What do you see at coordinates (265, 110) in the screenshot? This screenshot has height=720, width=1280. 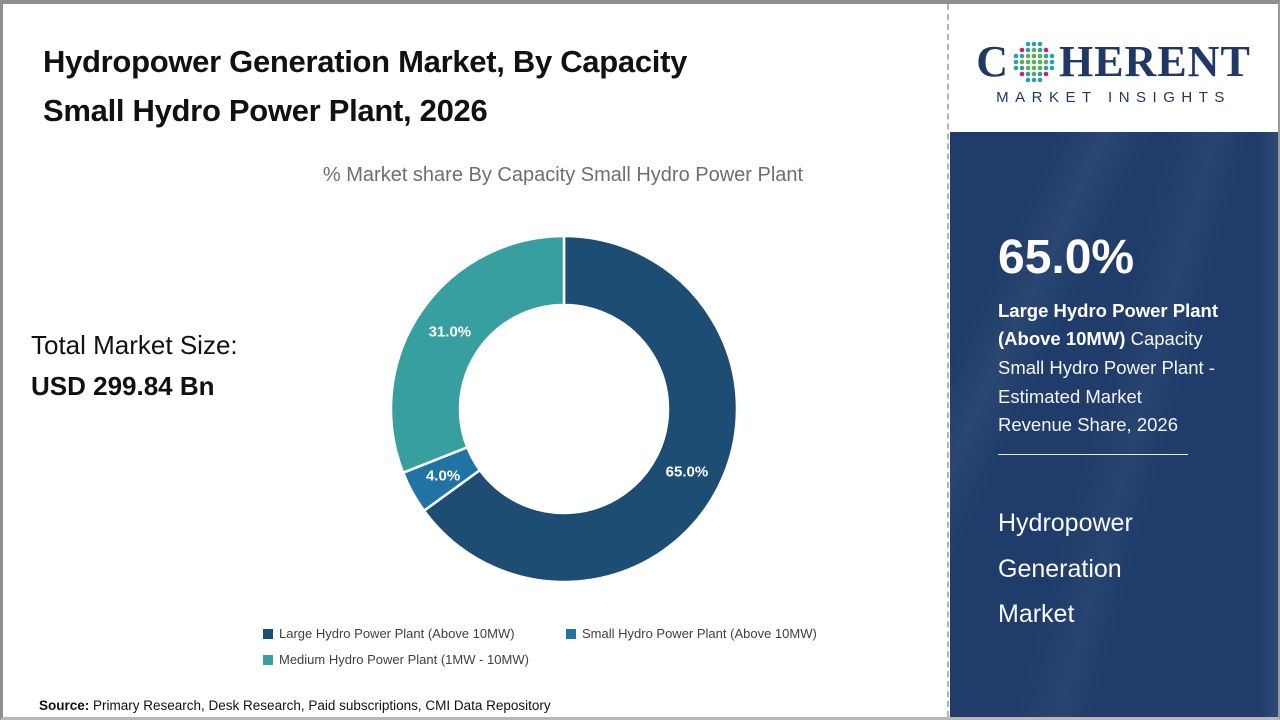 I see `page-title-line2: Small Hydro Power Plant, 2026` at bounding box center [265, 110].